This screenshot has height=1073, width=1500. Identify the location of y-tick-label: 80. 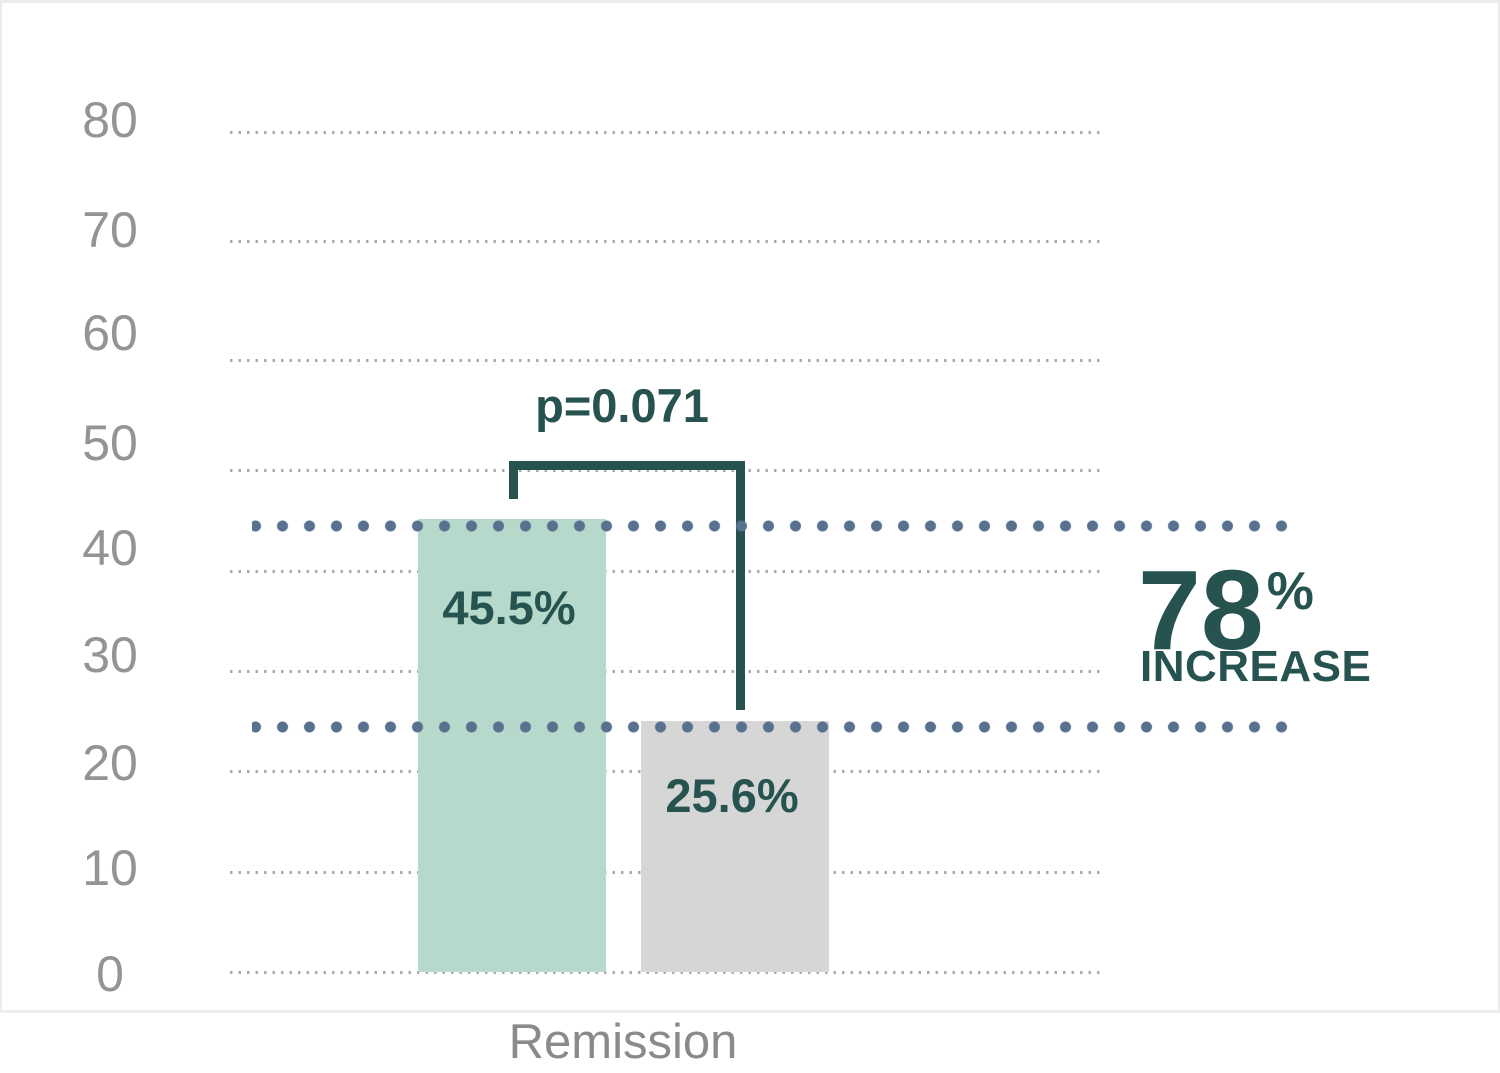
(110, 120).